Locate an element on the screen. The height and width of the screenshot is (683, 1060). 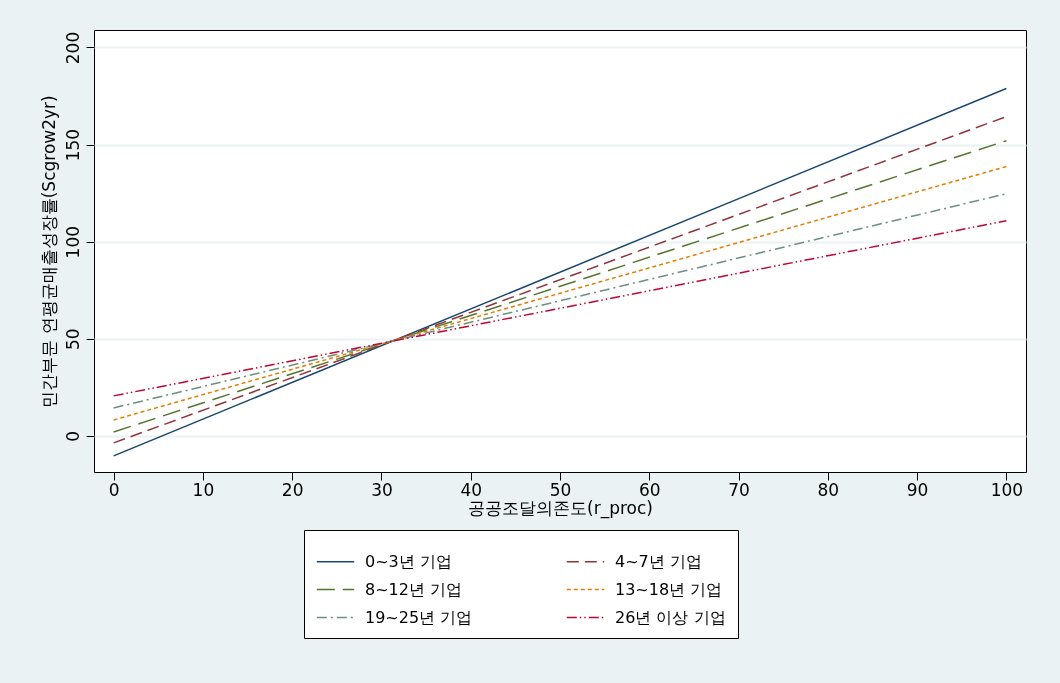
y-tick-label: 150 is located at coordinates (72, 145).